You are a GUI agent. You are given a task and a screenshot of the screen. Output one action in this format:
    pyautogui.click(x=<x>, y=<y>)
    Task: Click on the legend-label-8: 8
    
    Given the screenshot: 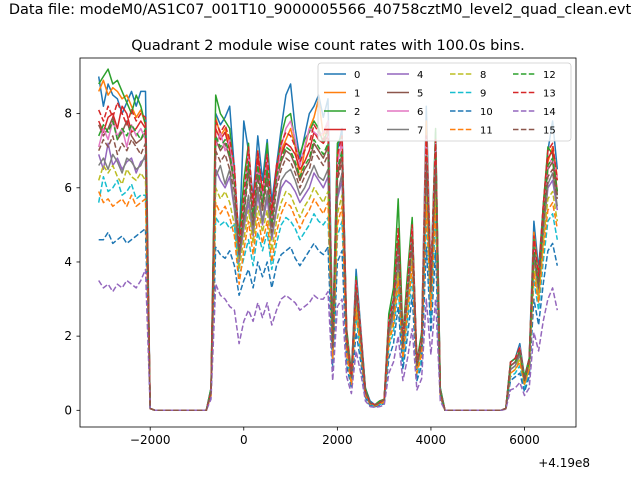 What is the action you would take?
    pyautogui.click(x=483, y=75)
    